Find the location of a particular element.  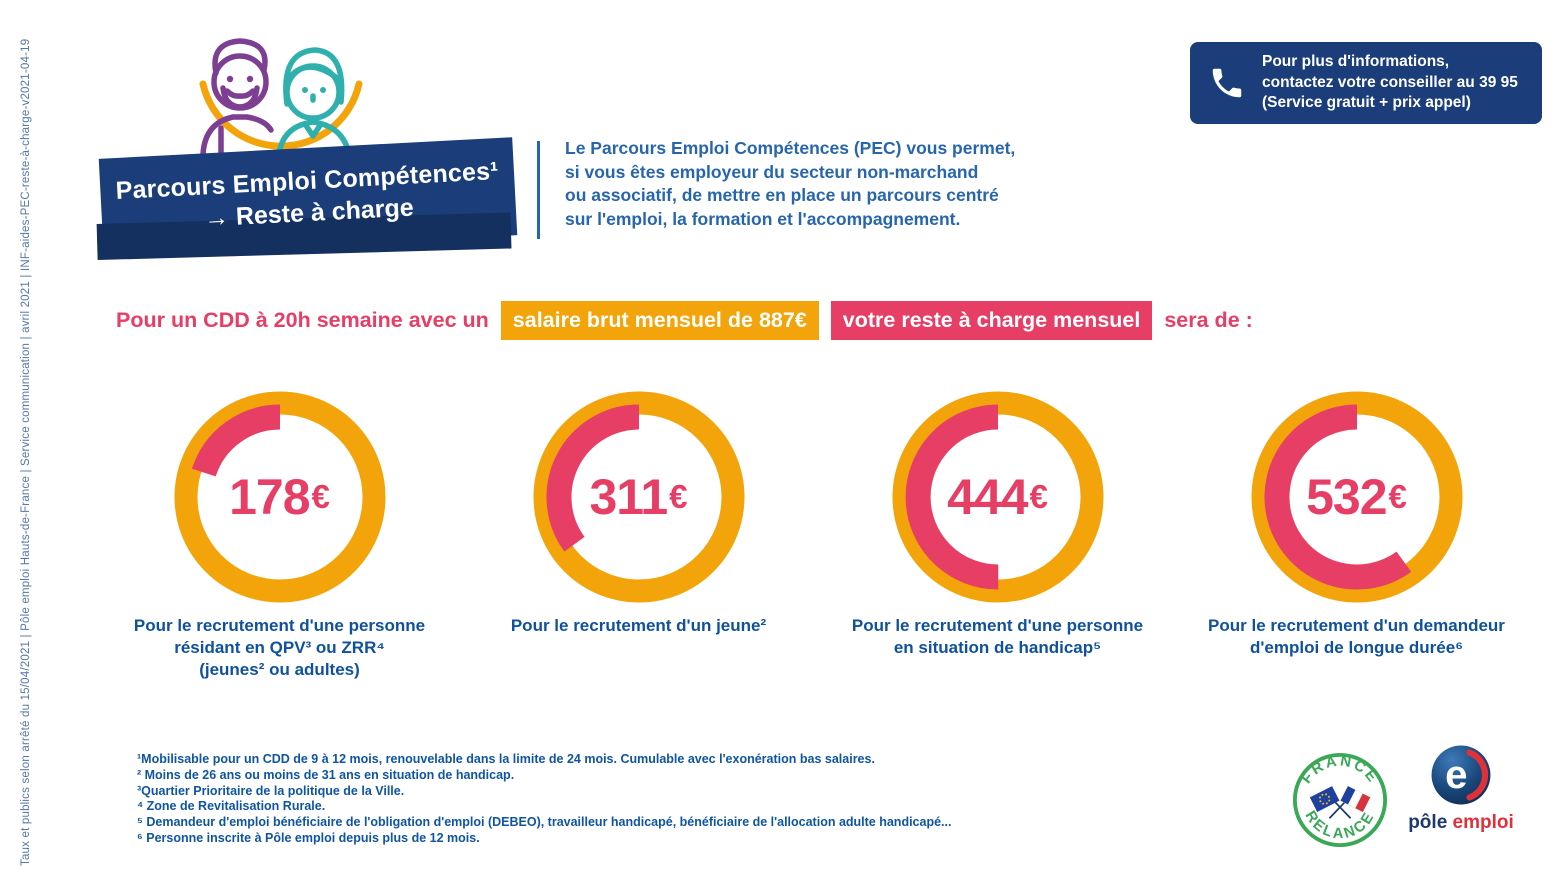

donut-ring: 532 € is located at coordinates (1357, 497).